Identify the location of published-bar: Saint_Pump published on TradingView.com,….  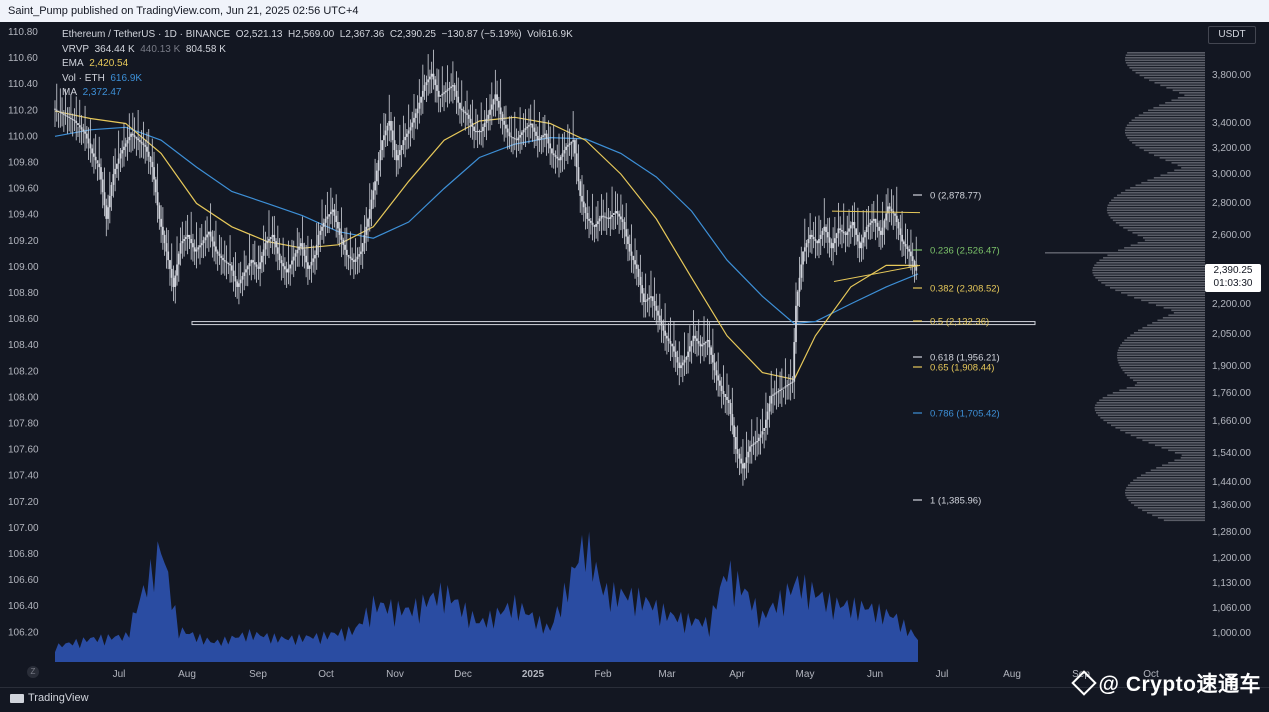
(634, 11).